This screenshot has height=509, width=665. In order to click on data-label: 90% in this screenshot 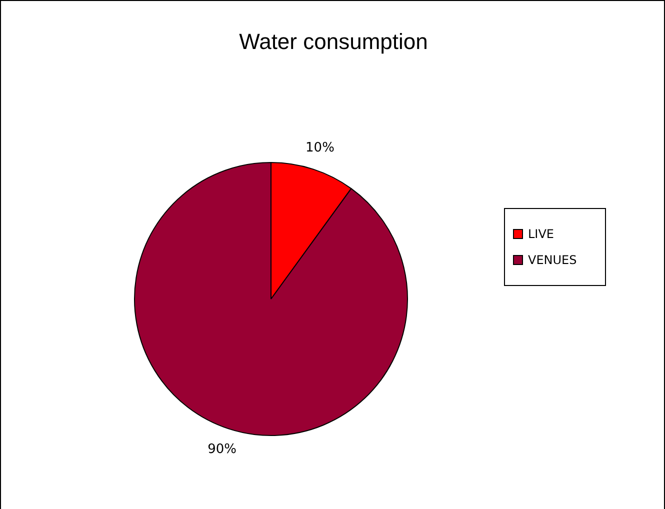, I will do `click(222, 450)`.